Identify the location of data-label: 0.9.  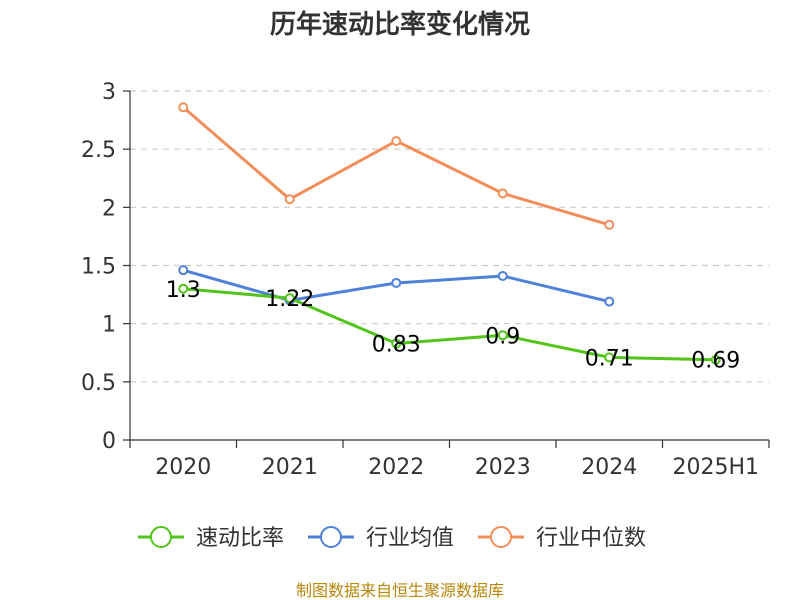
(502, 336).